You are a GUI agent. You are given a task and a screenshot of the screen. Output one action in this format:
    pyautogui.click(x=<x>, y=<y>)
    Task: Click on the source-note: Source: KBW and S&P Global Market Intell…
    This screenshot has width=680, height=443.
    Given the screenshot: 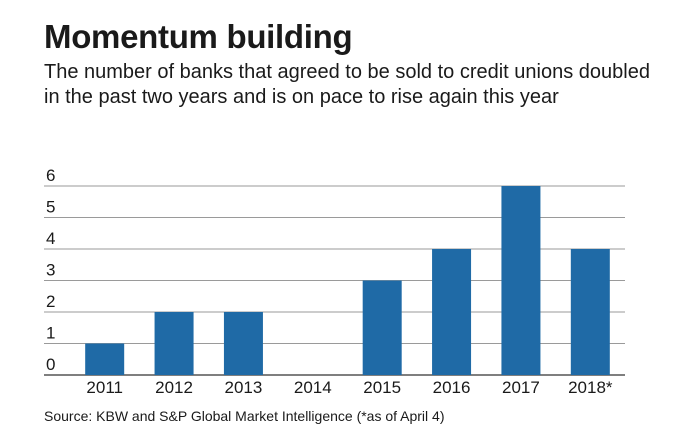 What is the action you would take?
    pyautogui.click(x=244, y=416)
    